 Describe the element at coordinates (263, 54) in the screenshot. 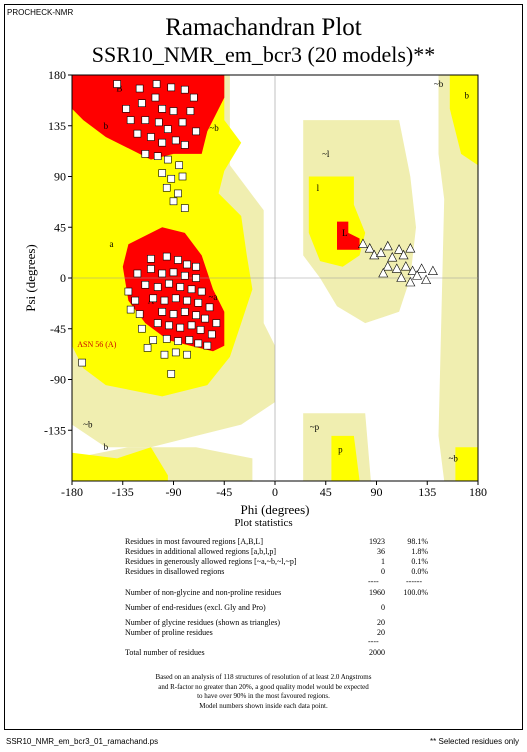

I see `plot-subtitle: SSR10_NMR_em_bcr3 (20 models)**` at that location.